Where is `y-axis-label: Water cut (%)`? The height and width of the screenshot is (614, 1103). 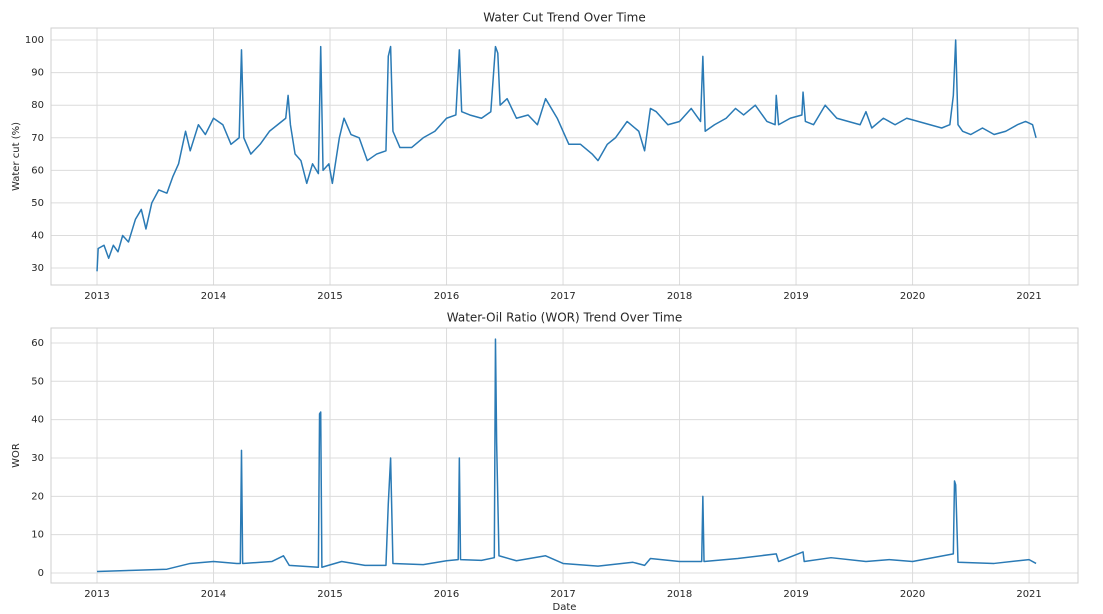 y-axis-label: Water cut (%) is located at coordinates (16, 156).